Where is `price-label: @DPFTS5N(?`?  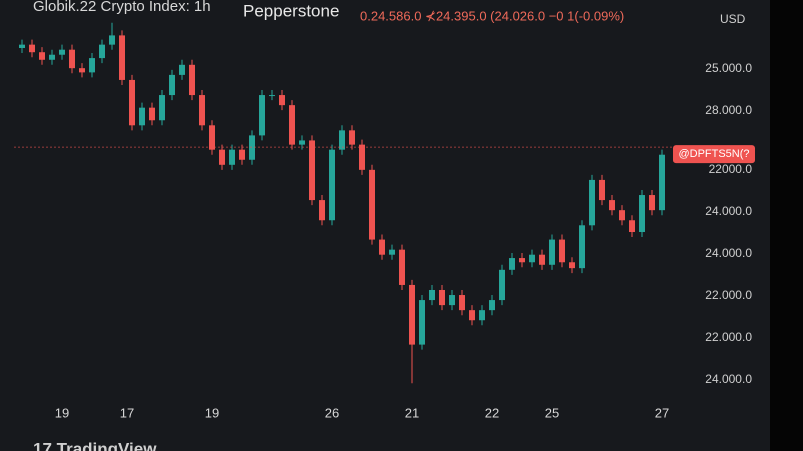
price-label: @DPFTS5N(? is located at coordinates (713, 154).